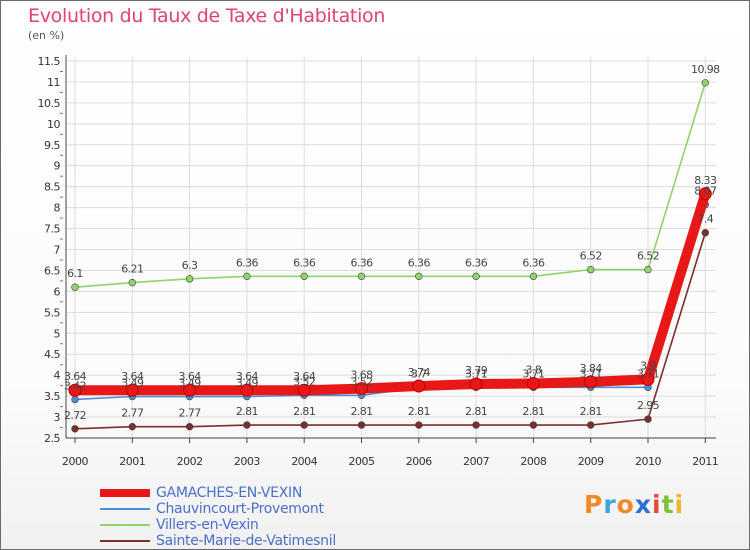 This screenshot has width=750, height=550. What do you see at coordinates (247, 461) in the screenshot?
I see `x-tick-label: 2003` at bounding box center [247, 461].